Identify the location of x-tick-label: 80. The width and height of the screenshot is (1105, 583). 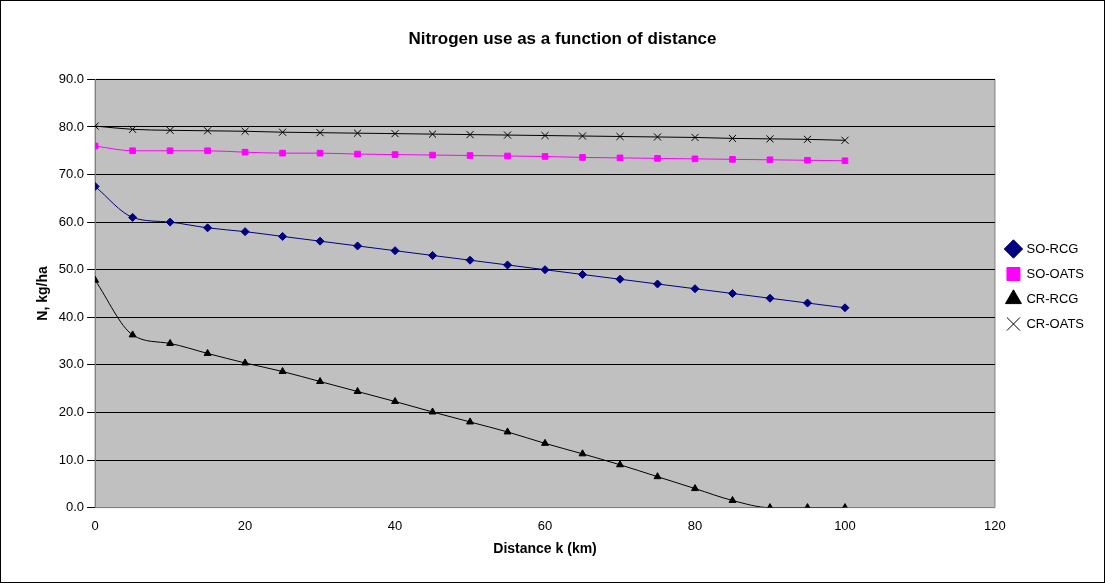
(695, 525).